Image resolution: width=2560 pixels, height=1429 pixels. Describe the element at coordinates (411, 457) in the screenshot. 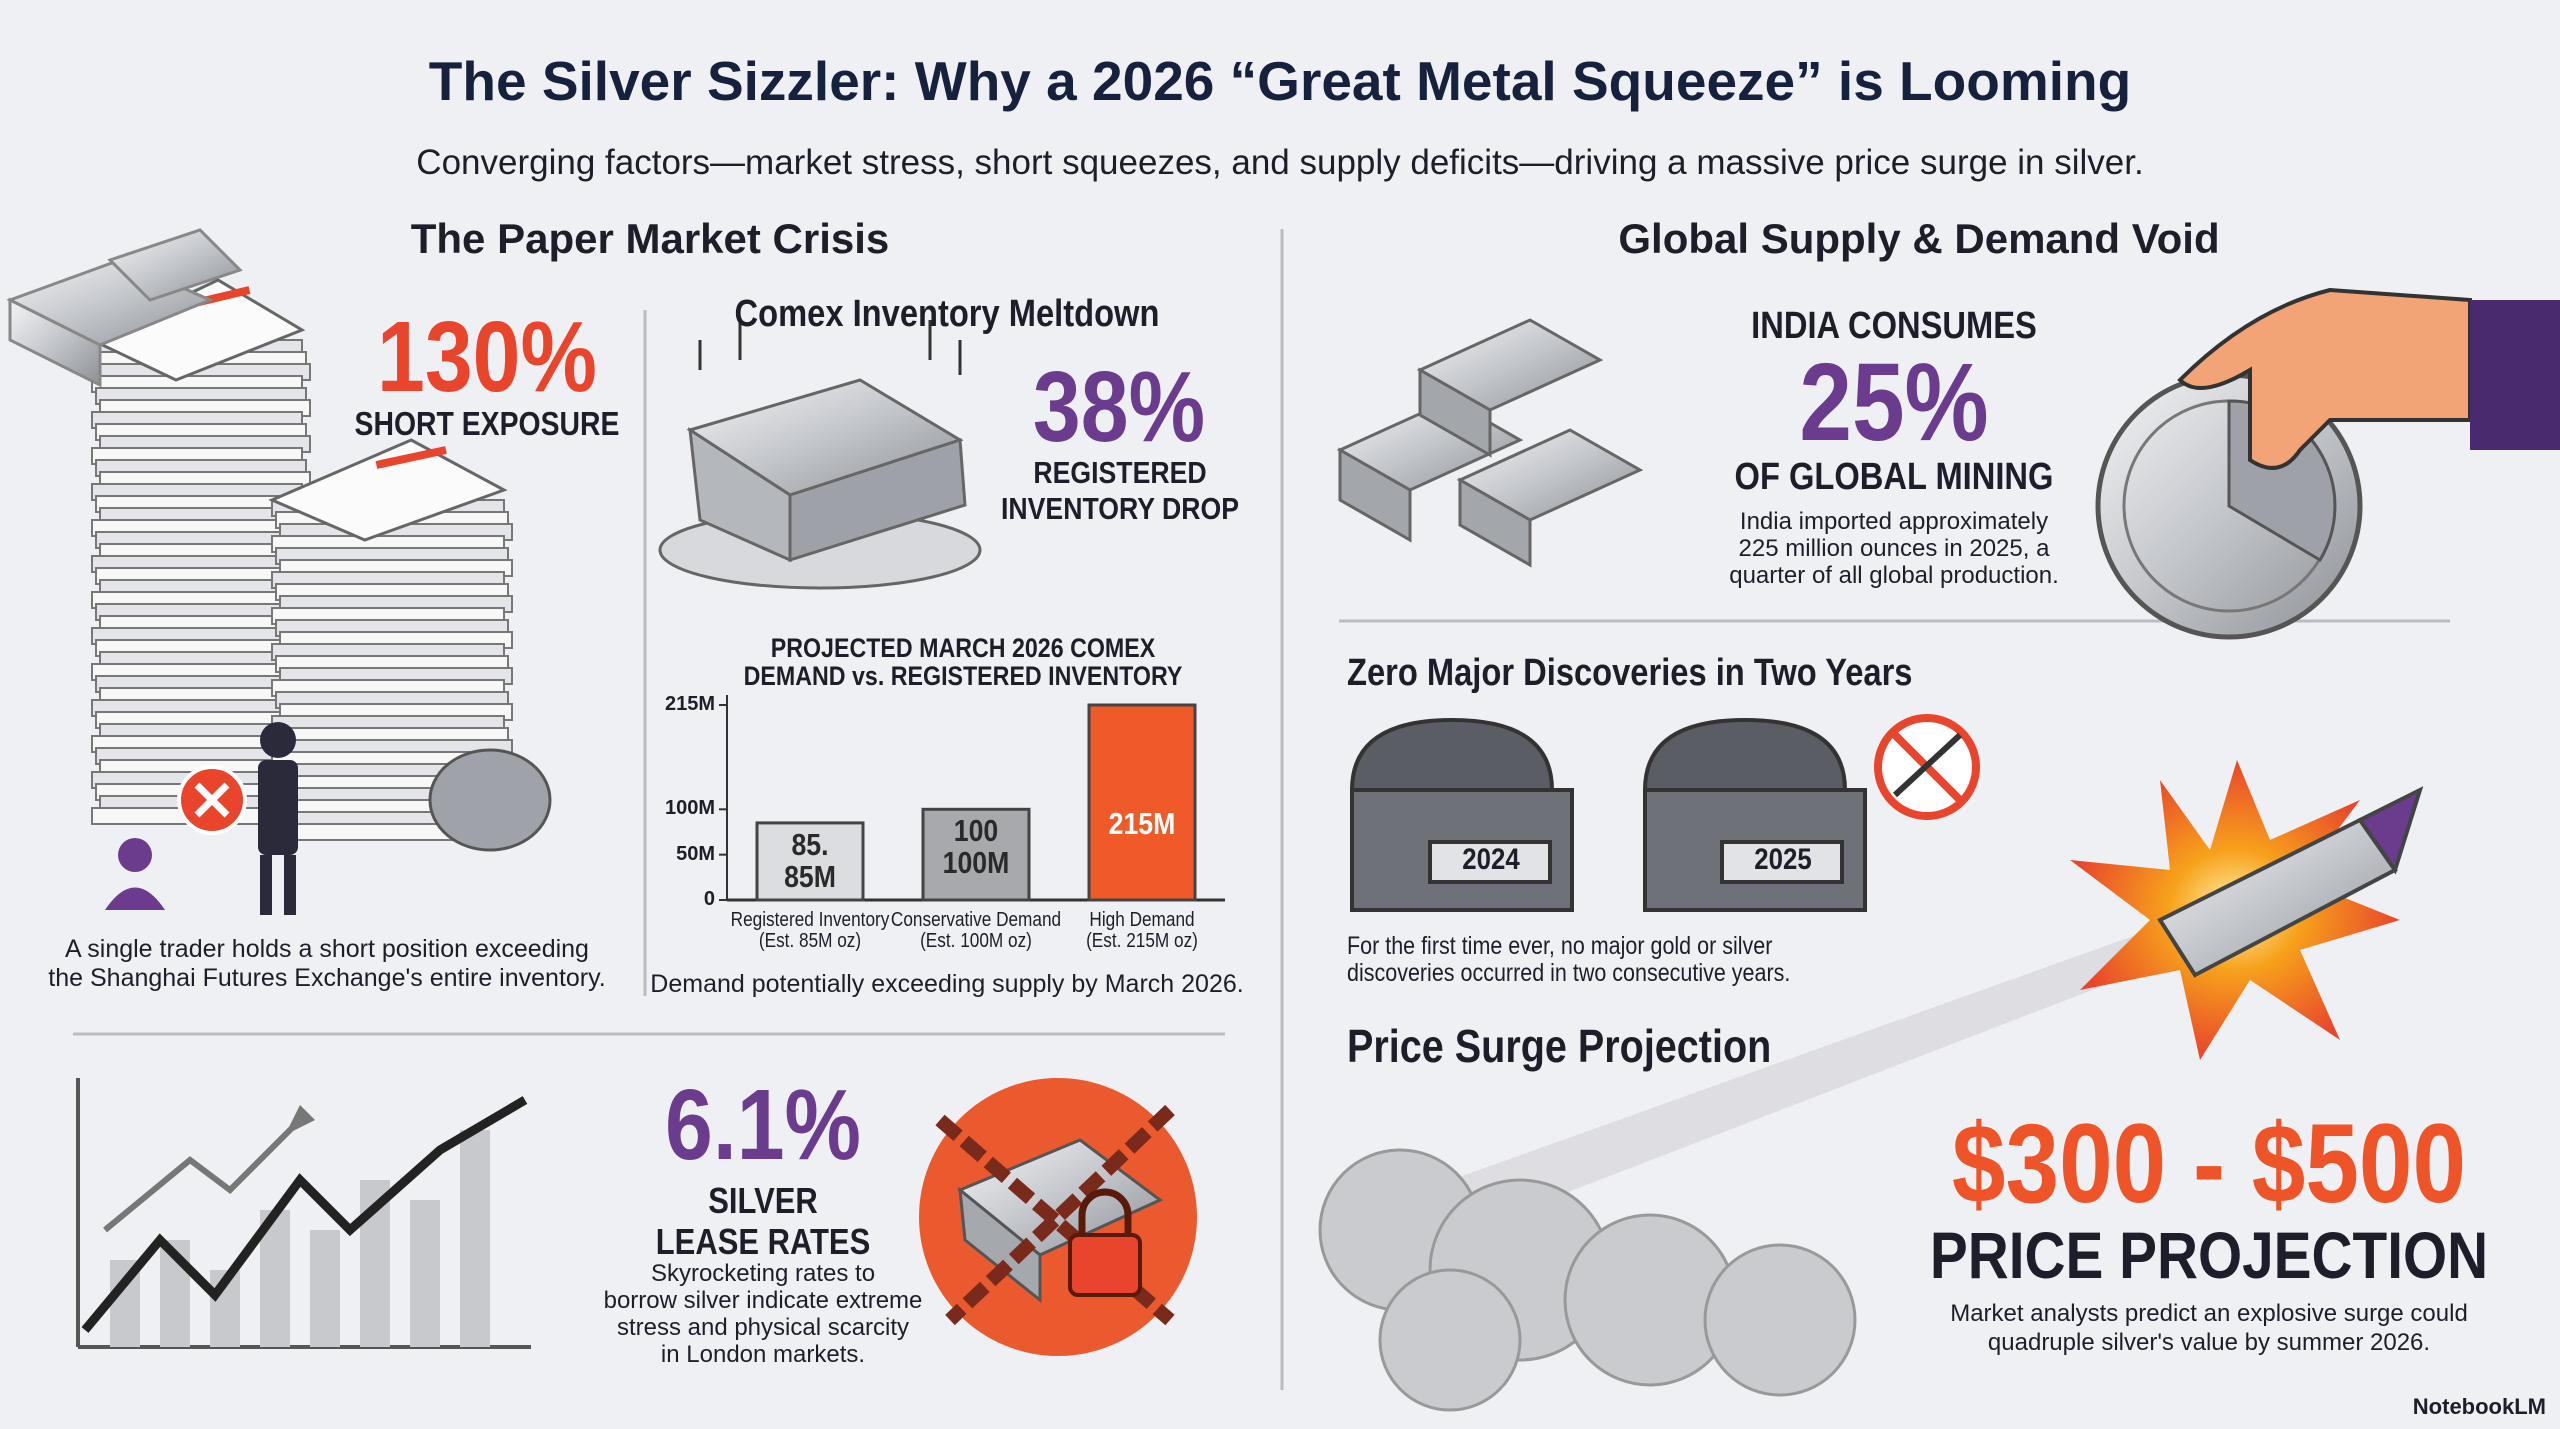

I see `paper-mark` at that location.